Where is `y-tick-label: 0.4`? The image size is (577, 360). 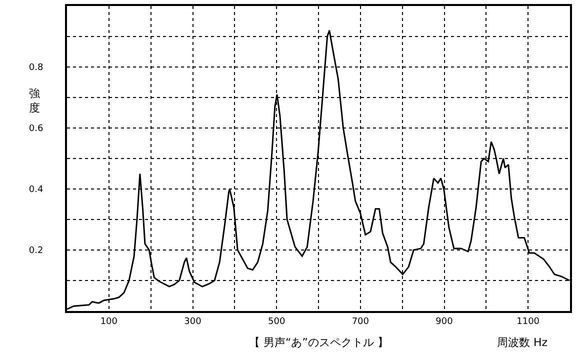 y-tick-label: 0.4 is located at coordinates (36, 190).